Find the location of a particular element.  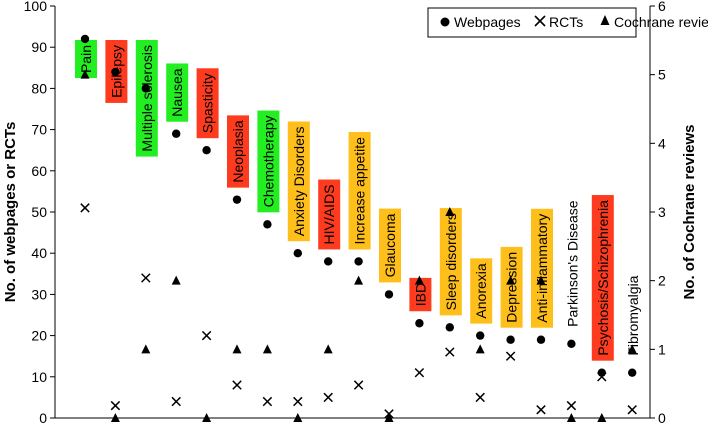

cochrane-point-depression is located at coordinates (511, 280).